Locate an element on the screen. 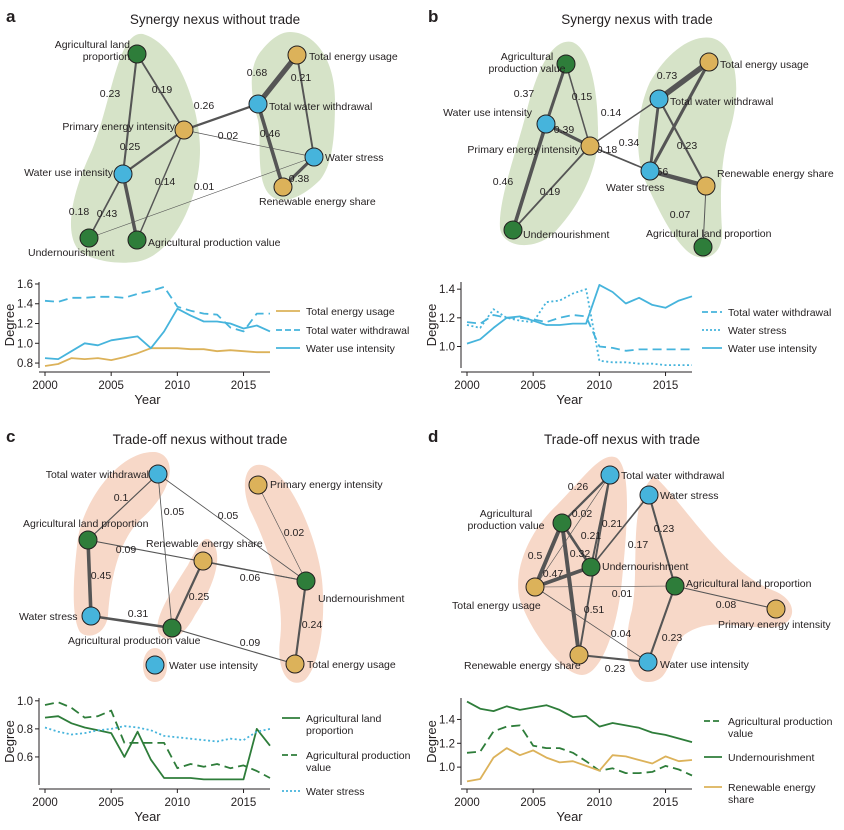  node-label-agri_prod: Agricultural production value is located at coordinates (214, 243).